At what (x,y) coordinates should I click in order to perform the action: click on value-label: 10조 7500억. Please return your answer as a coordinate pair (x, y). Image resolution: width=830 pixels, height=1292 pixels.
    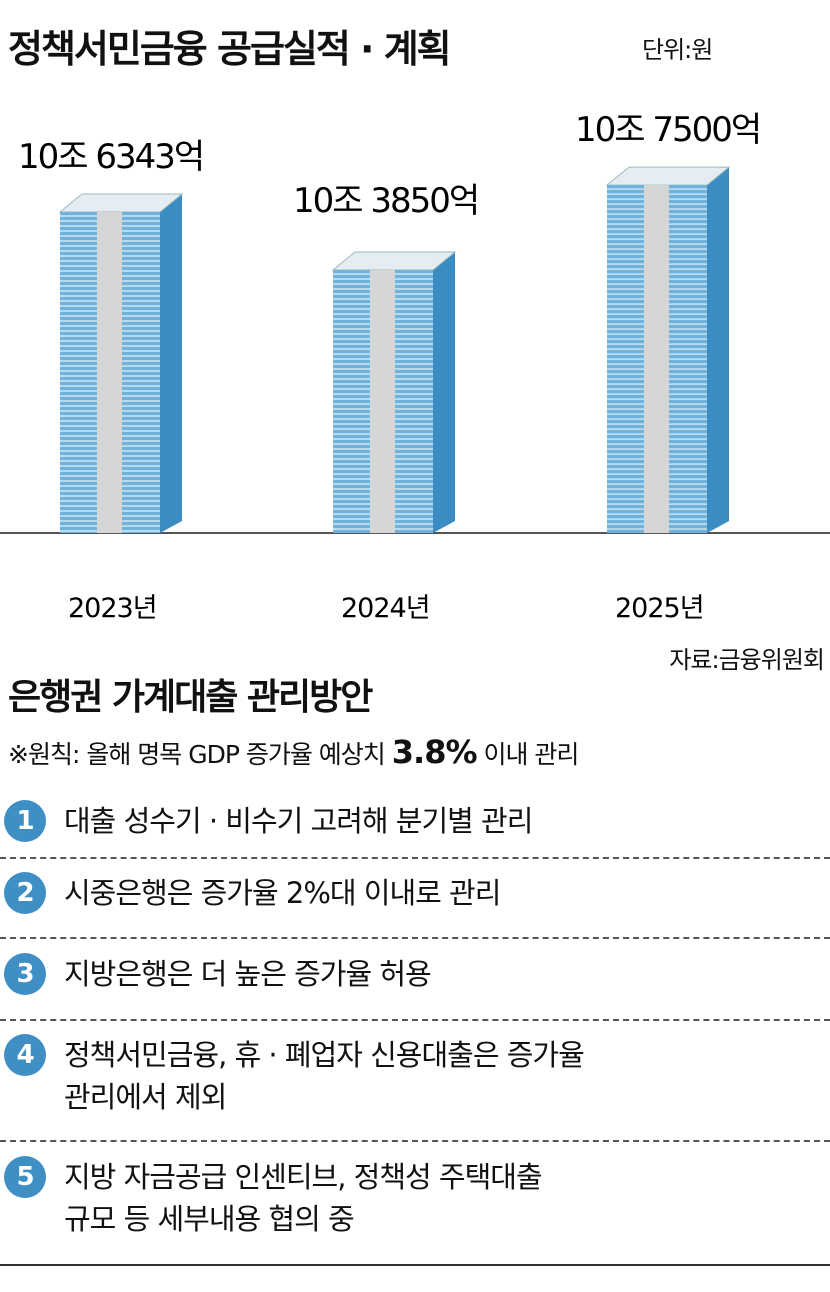
    Looking at the image, I should click on (667, 130).